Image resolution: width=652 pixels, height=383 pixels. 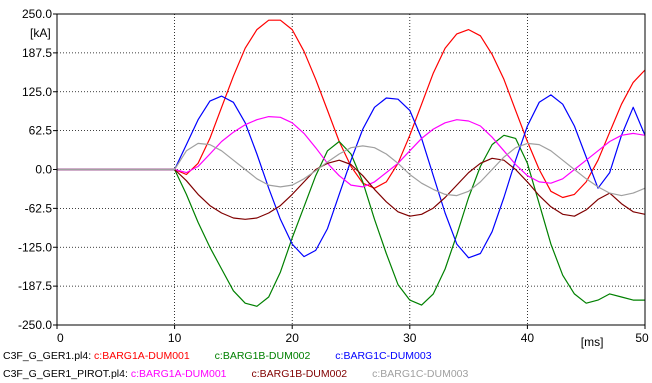 I want to click on legend-file-2: C3F_G_GER1_PIROT.pl4:, so click(x=65, y=374).